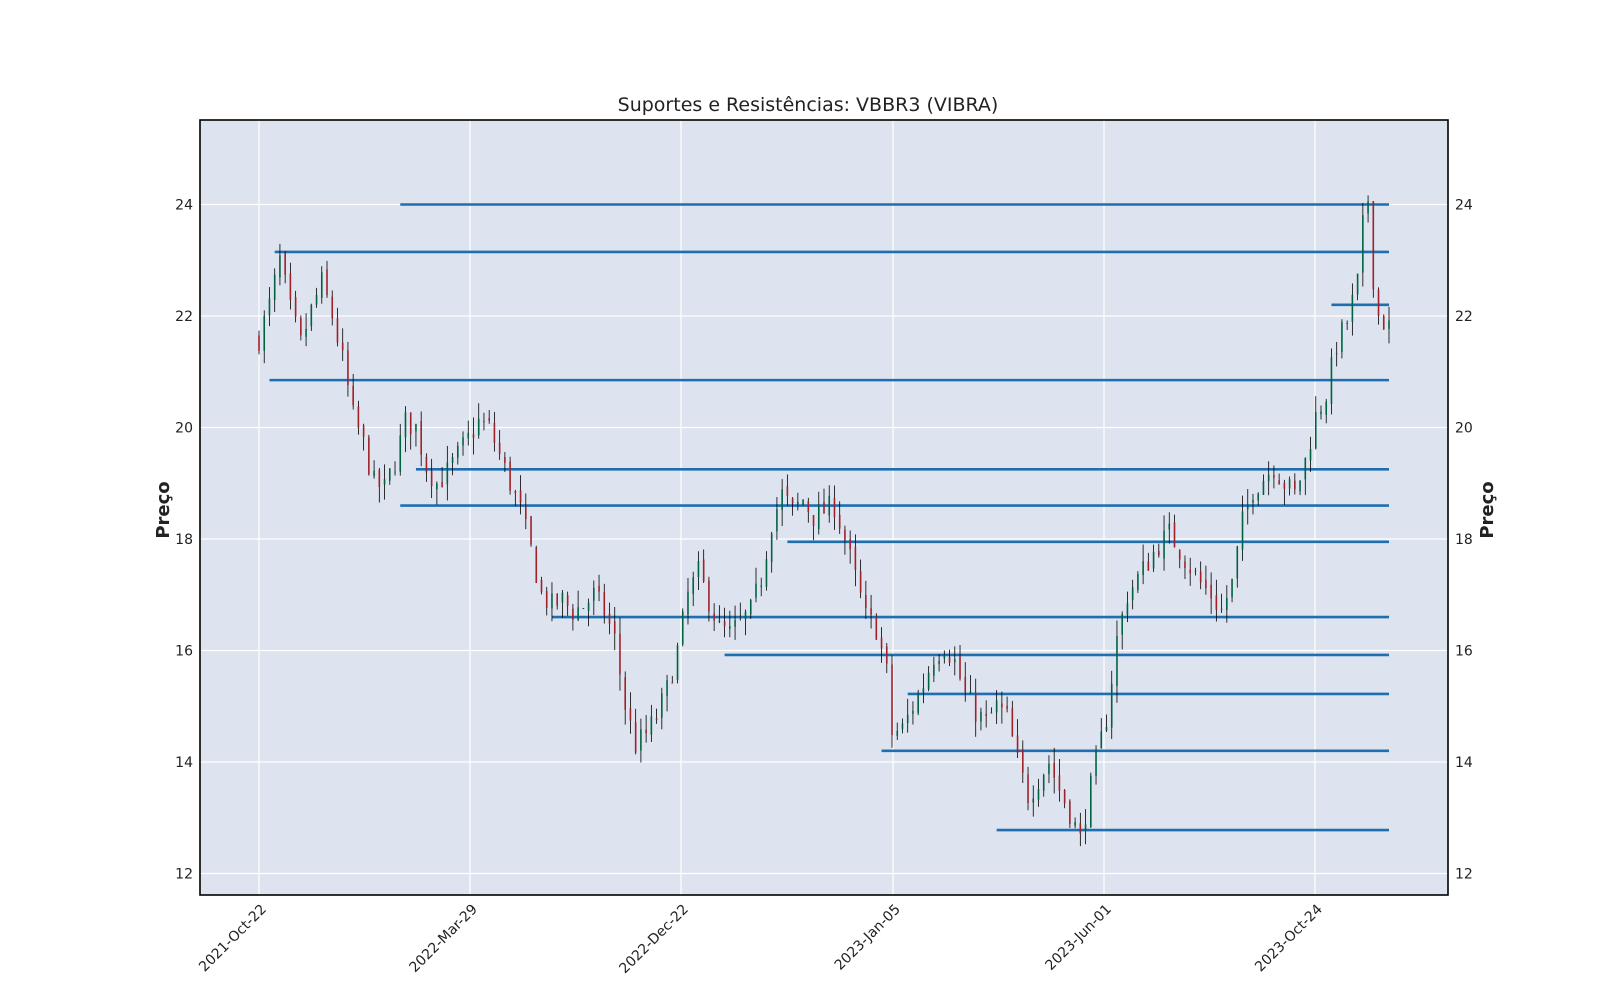 The width and height of the screenshot is (1600, 1000). I want to click on y-tick-label: 18, so click(184, 540).